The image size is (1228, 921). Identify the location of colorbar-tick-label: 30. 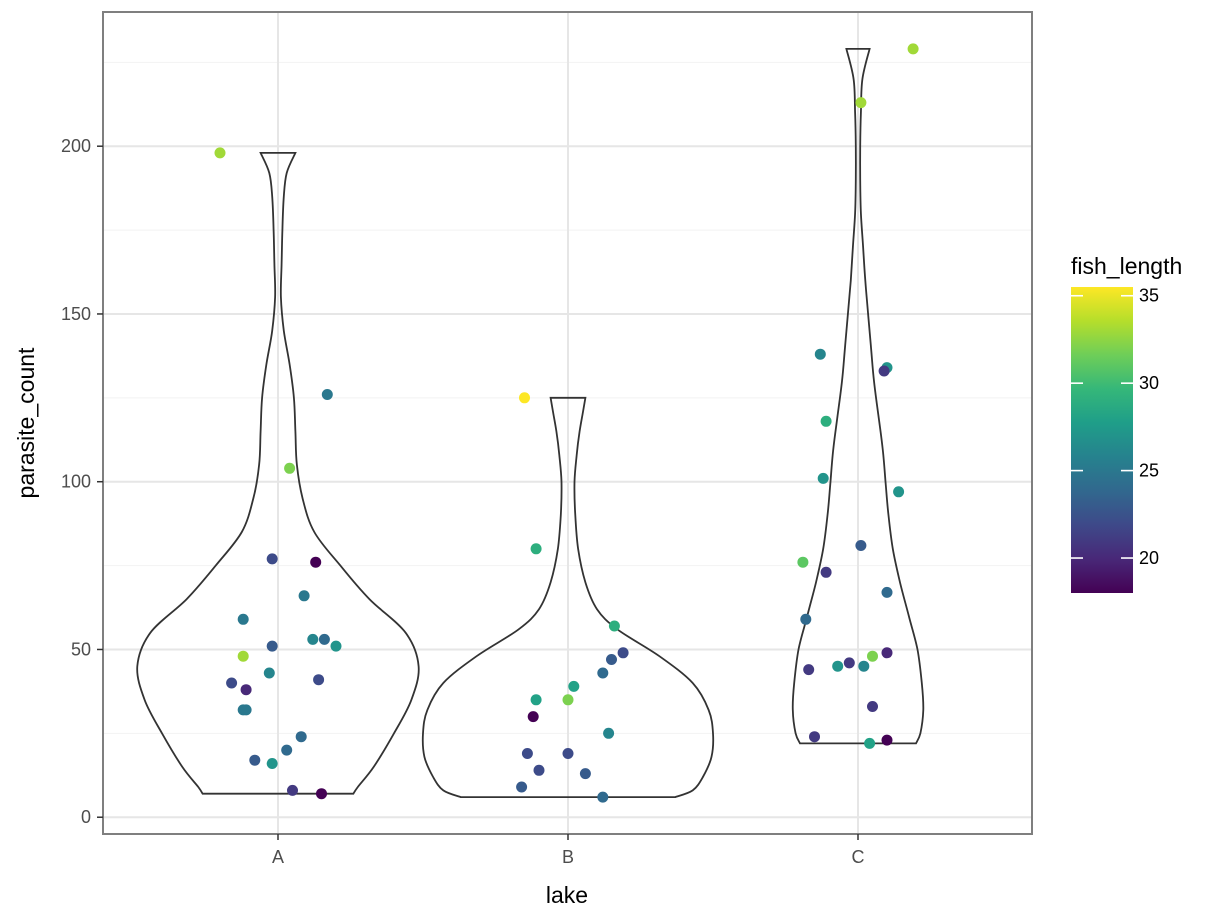
(1149, 383).